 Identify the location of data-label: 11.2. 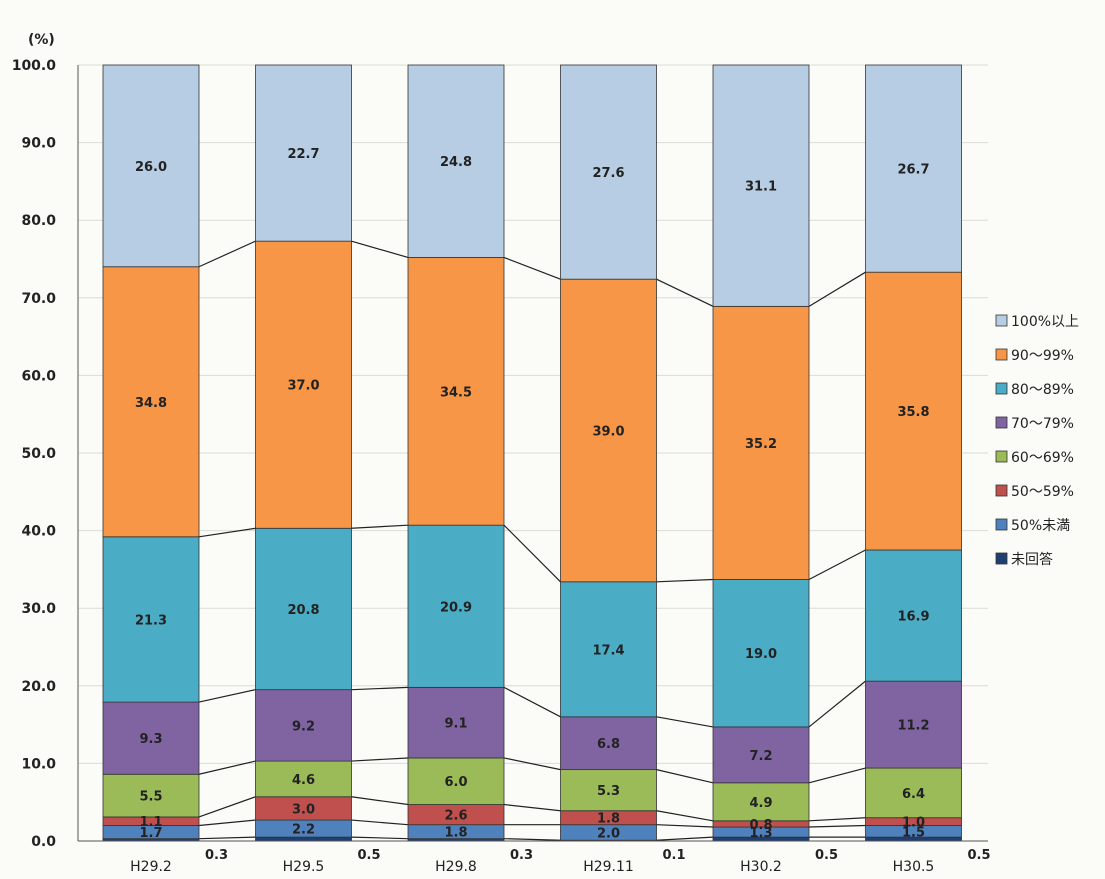
(913, 726).